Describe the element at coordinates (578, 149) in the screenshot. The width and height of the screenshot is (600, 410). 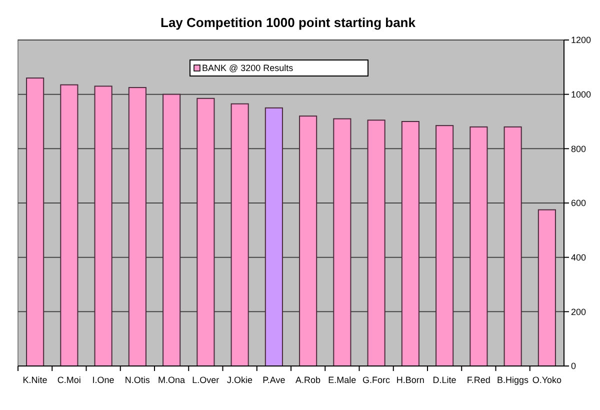
I see `y-tick-label: 800` at that location.